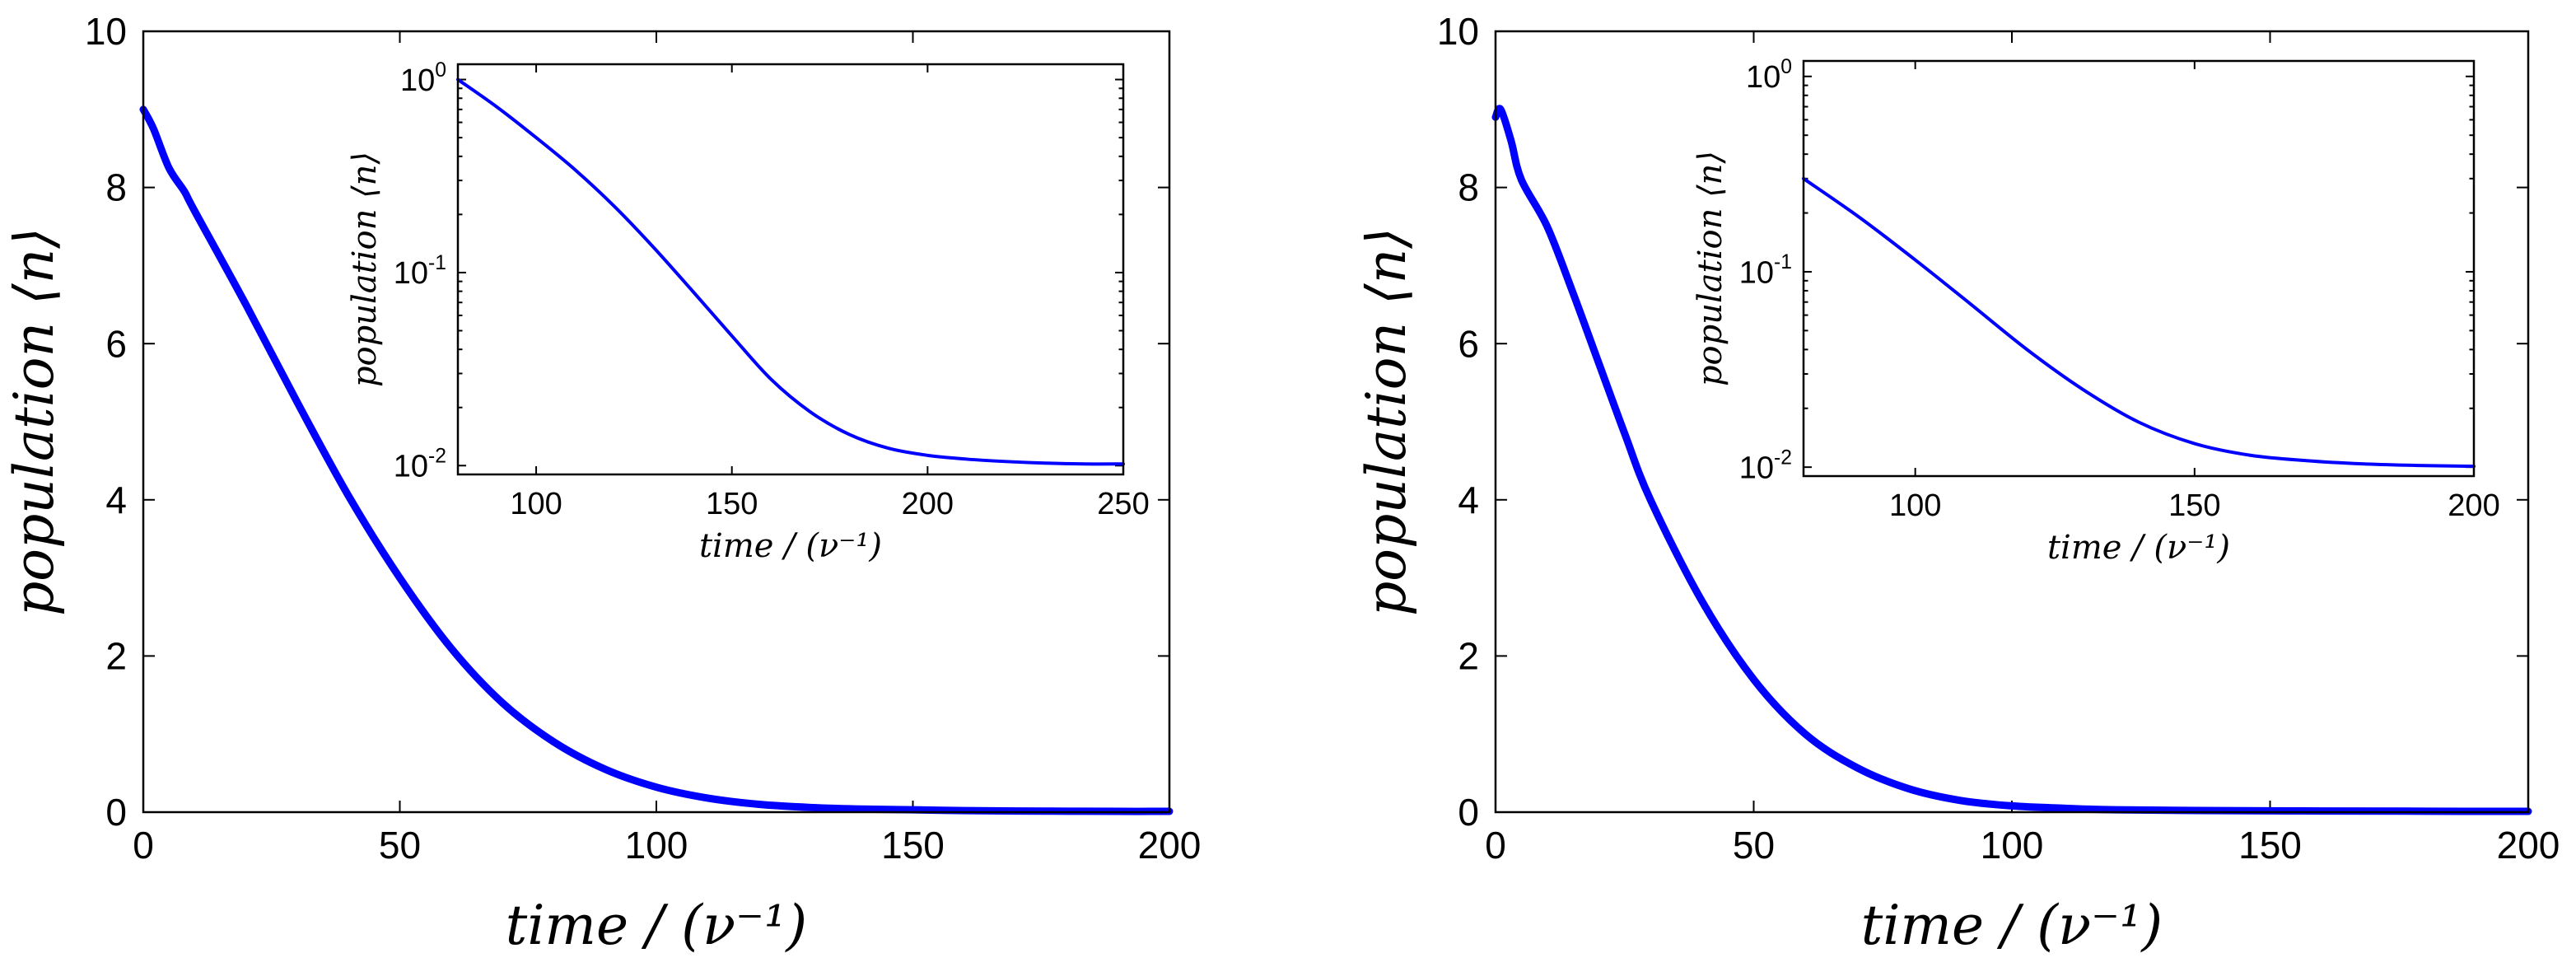 The width and height of the screenshot is (2576, 967). I want to click on left-inset-frame, so click(790, 269).